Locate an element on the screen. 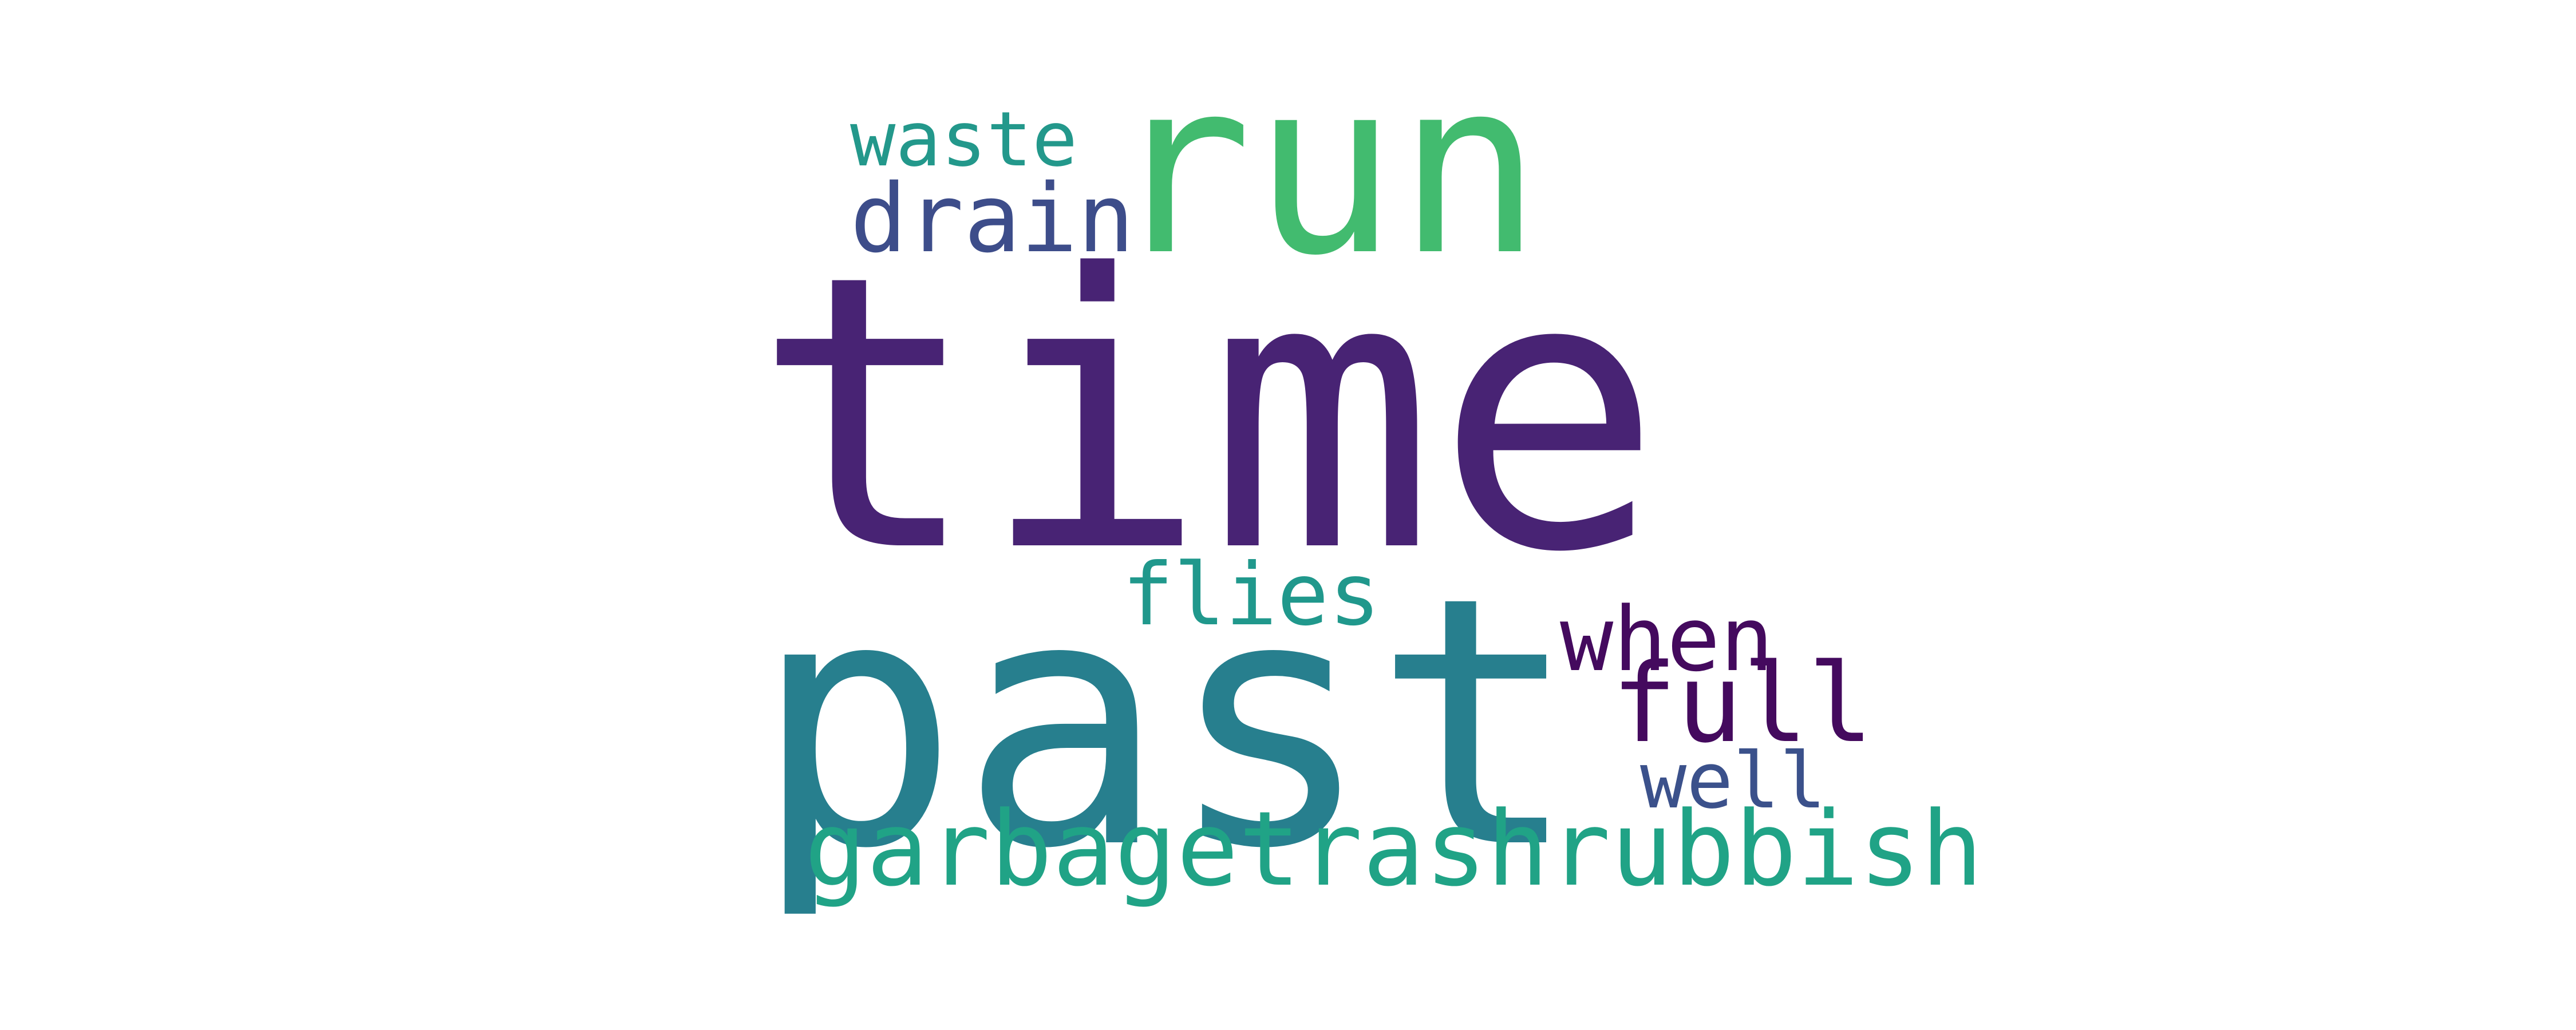  word-waste: waste is located at coordinates (964, 140).